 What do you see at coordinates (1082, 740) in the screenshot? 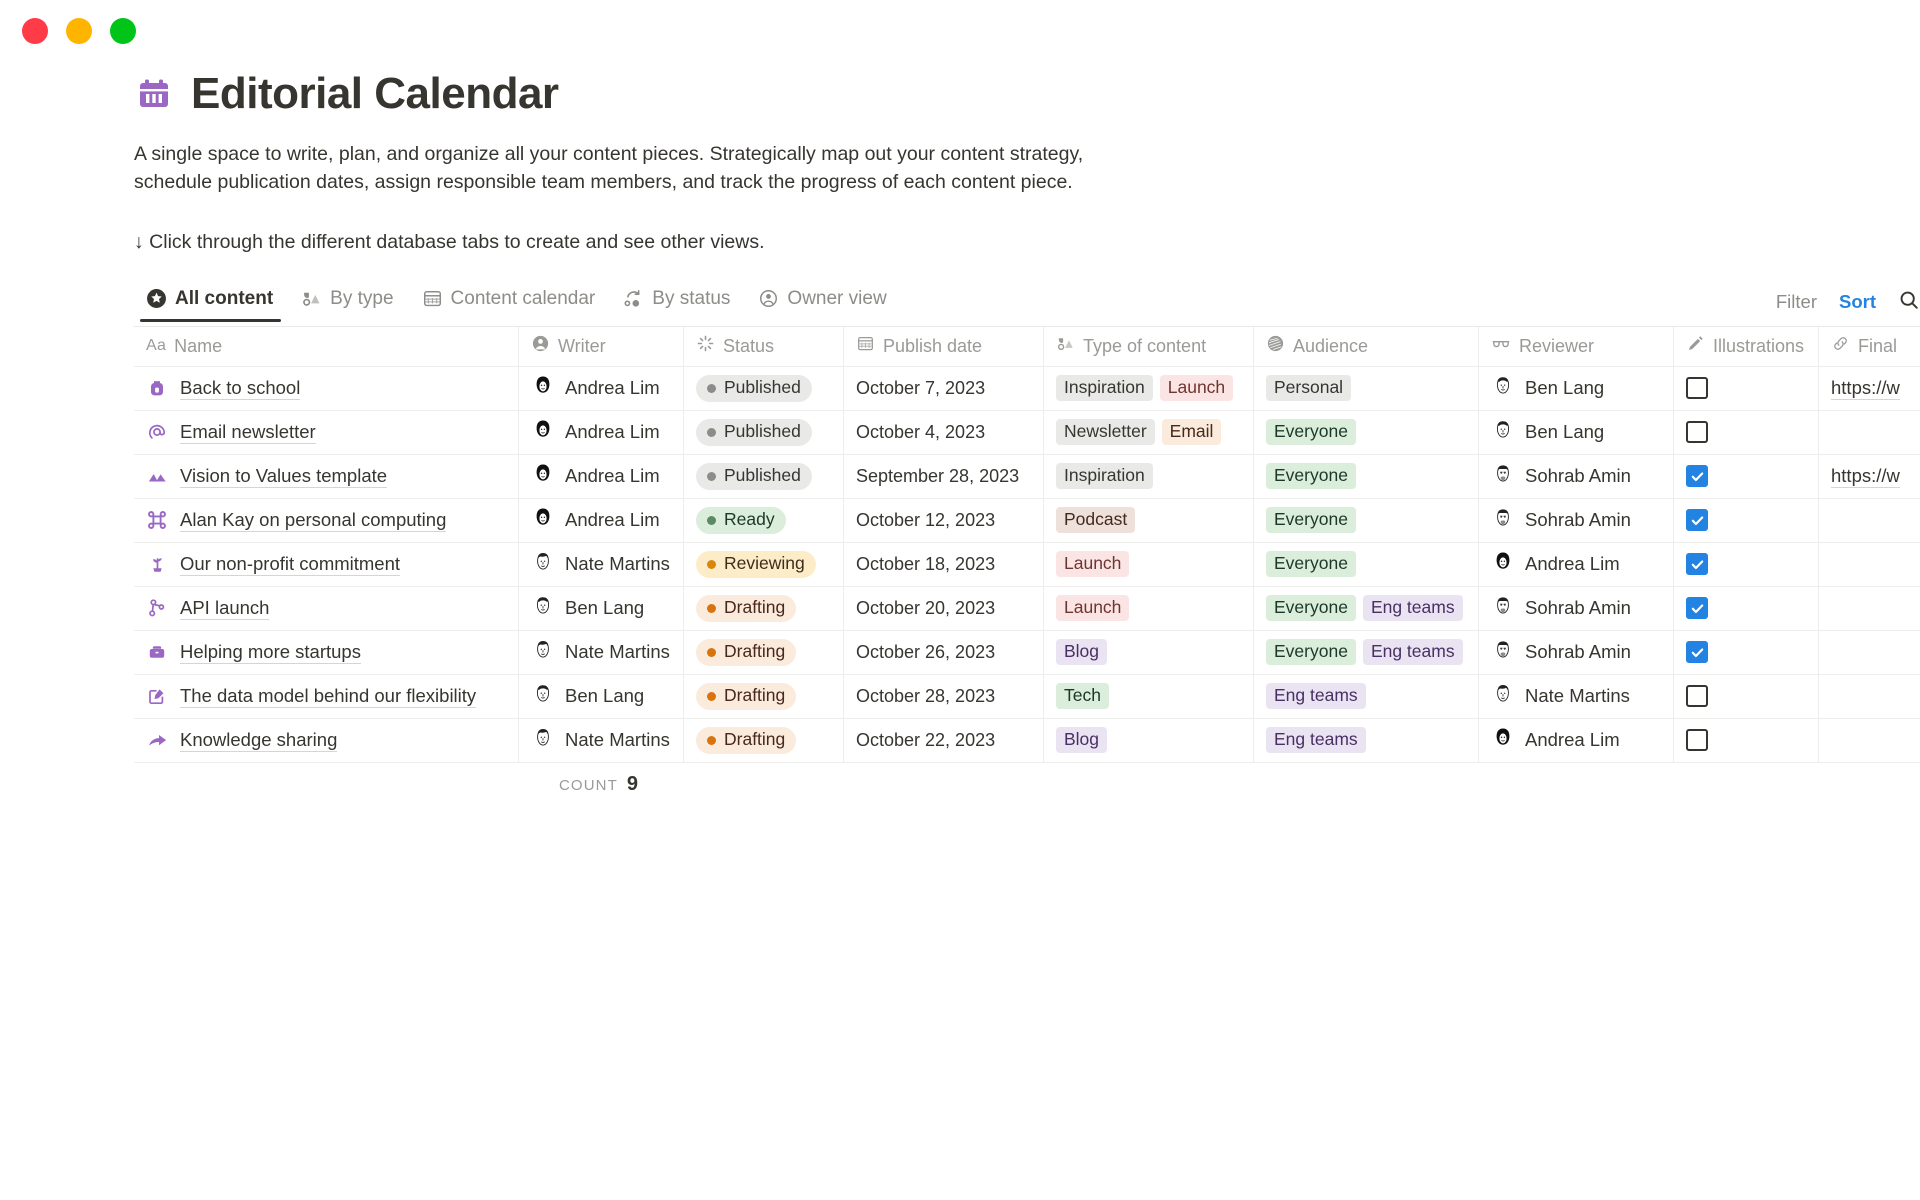
I see `type-tag: Blog` at bounding box center [1082, 740].